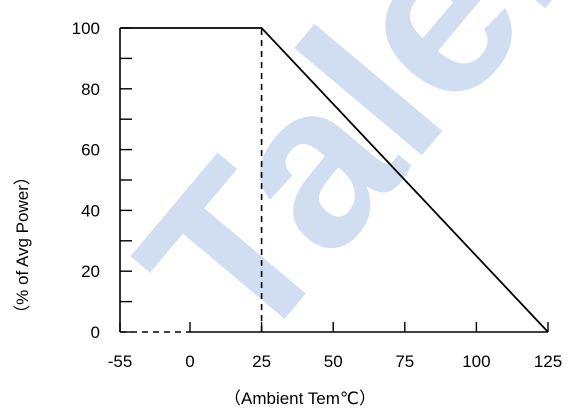 This screenshot has width=574, height=414. What do you see at coordinates (22, 245) in the screenshot?
I see `y-axis-title: （% of Avg Power）` at bounding box center [22, 245].